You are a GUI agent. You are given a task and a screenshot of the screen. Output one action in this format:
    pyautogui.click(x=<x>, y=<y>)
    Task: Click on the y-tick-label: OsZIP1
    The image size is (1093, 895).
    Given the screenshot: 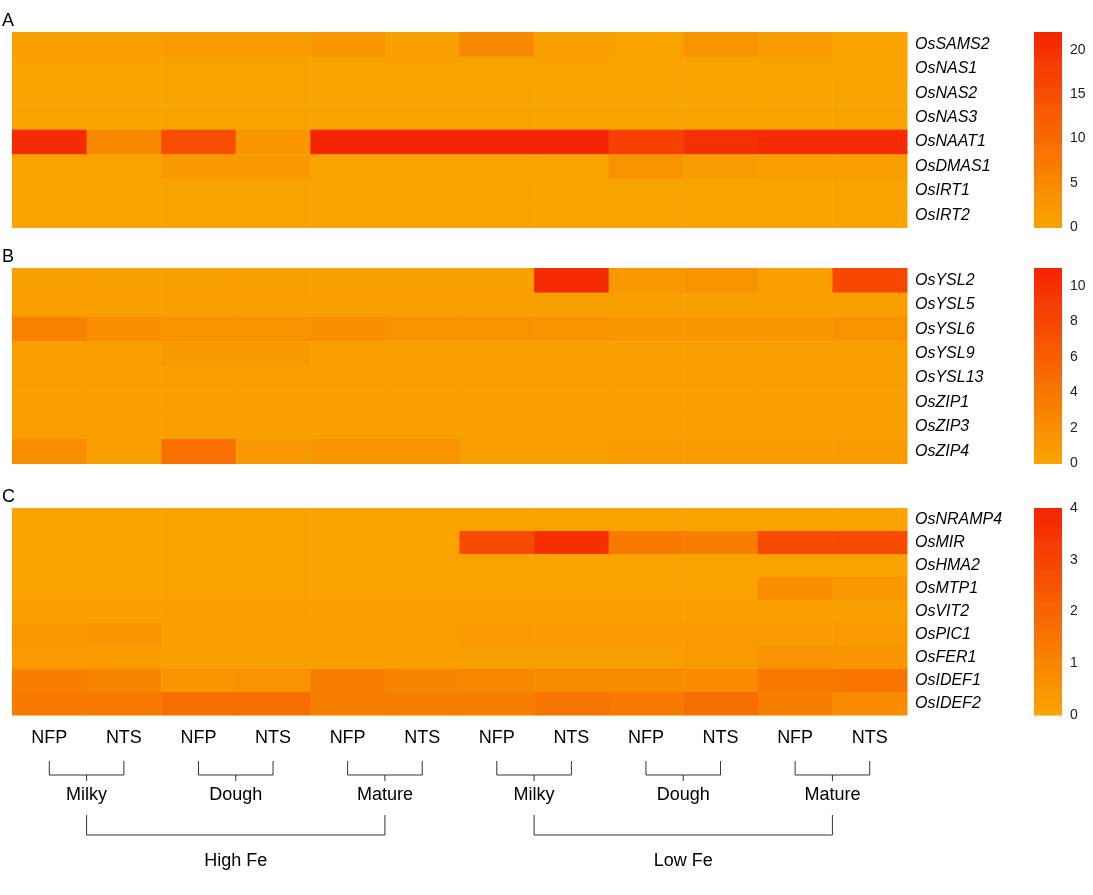 What is the action you would take?
    pyautogui.click(x=942, y=401)
    